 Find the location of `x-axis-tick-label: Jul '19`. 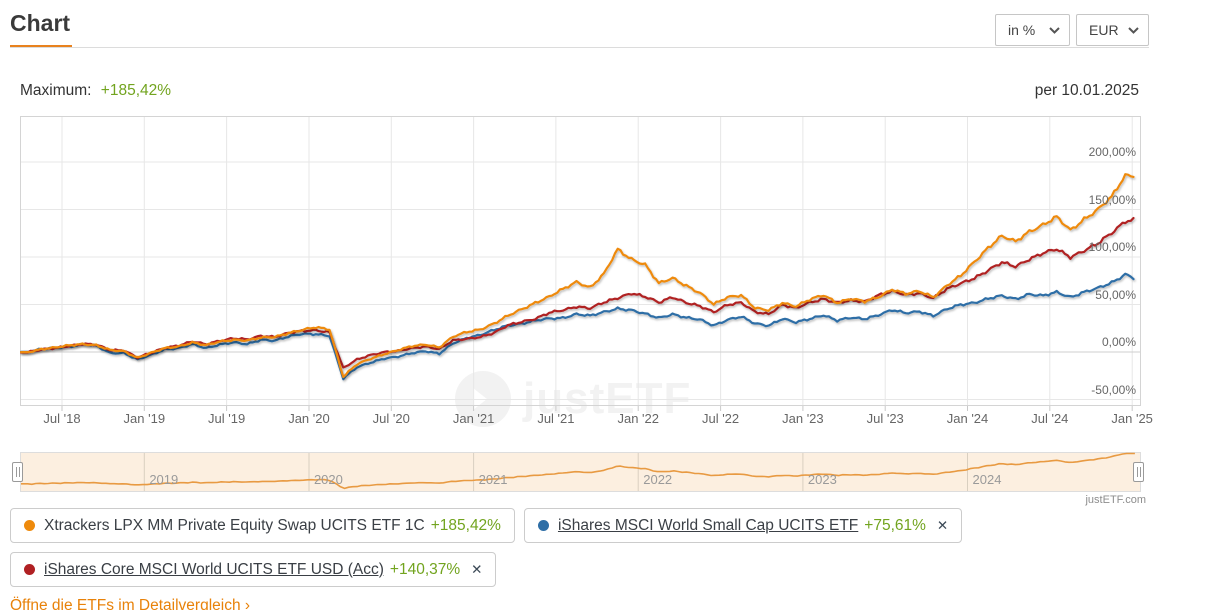

x-axis-tick-label: Jul '19 is located at coordinates (227, 418).